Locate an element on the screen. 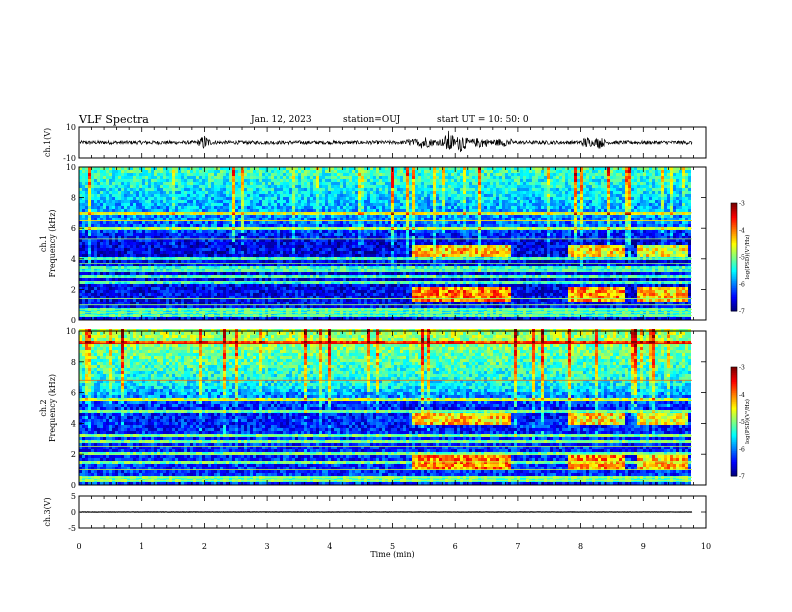 This screenshot has width=792, height=612. y-tick-label: 10 is located at coordinates (71, 331).